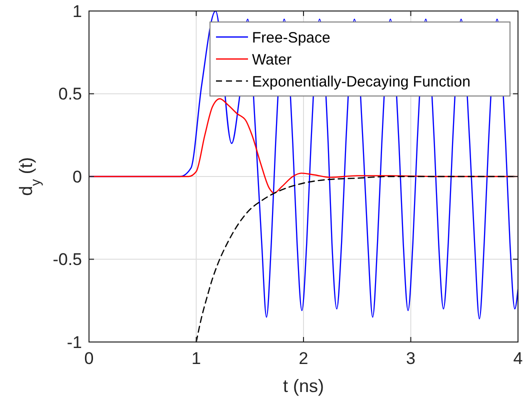 The width and height of the screenshot is (526, 409). I want to click on legend-label: Free-Space, so click(291, 37).